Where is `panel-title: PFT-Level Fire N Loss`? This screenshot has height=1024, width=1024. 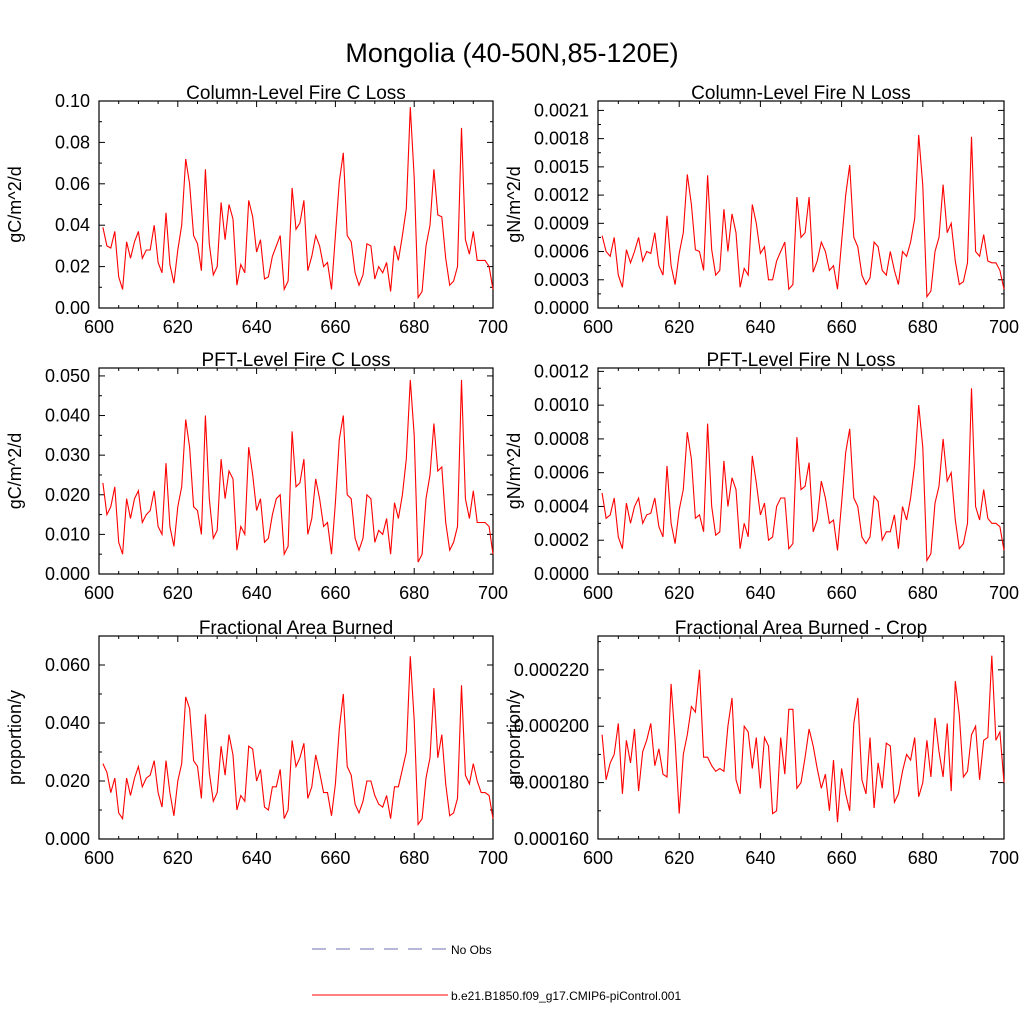 panel-title: PFT-Level Fire N Loss is located at coordinates (801, 360).